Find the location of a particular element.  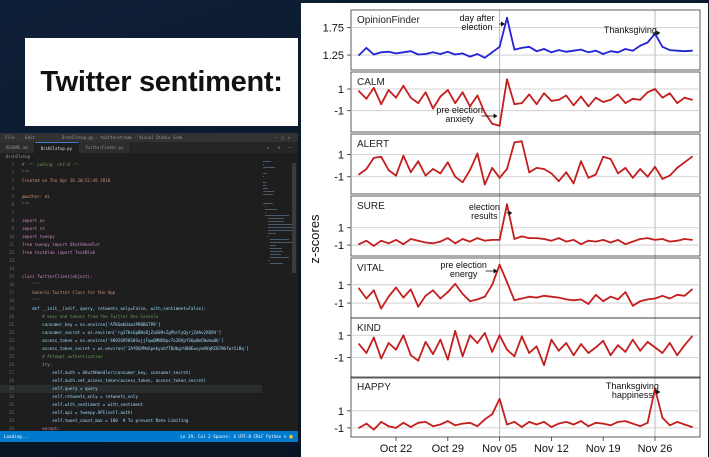

code-line: 15 class TwitterClient(object): is located at coordinates (131, 277).